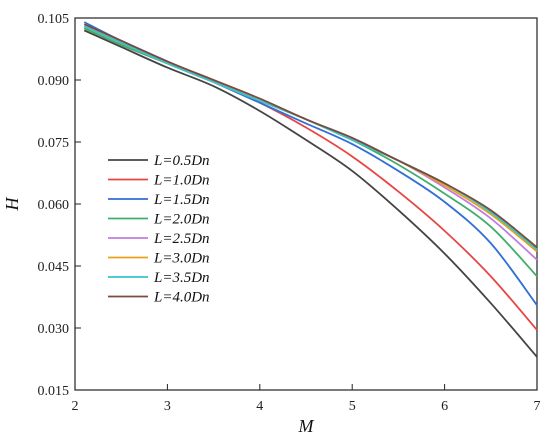 The image size is (550, 442). Describe the element at coordinates (54, 143) in the screenshot. I see `y-tick-label: 0.075` at that location.